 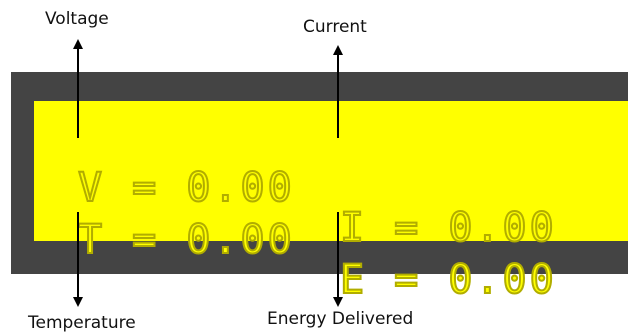 What do you see at coordinates (340, 319) in the screenshot?
I see `energy-delivered-label: Energy Delivered` at bounding box center [340, 319].